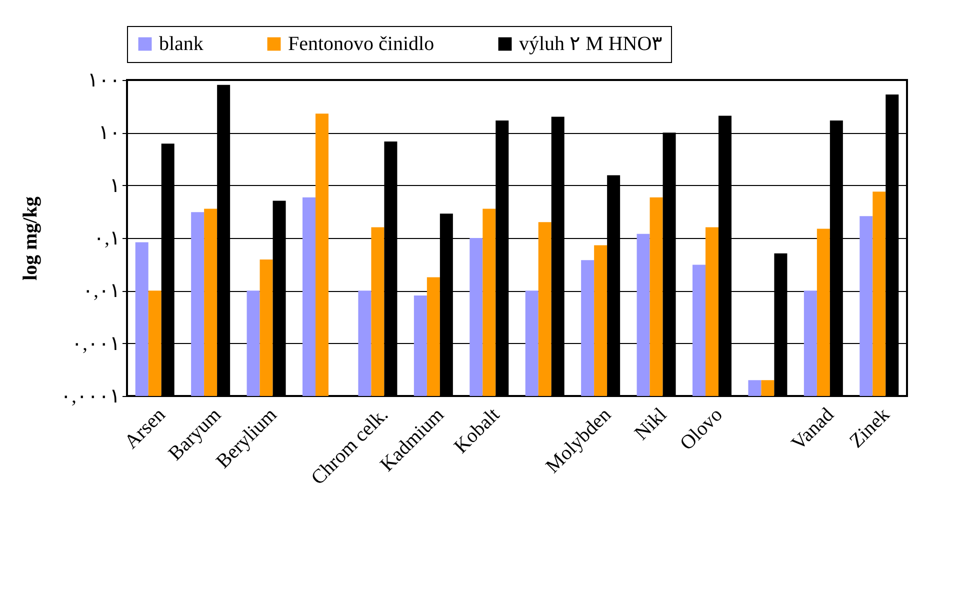  Describe the element at coordinates (651, 423) in the screenshot. I see `x-tick-label: Nikl` at that location.